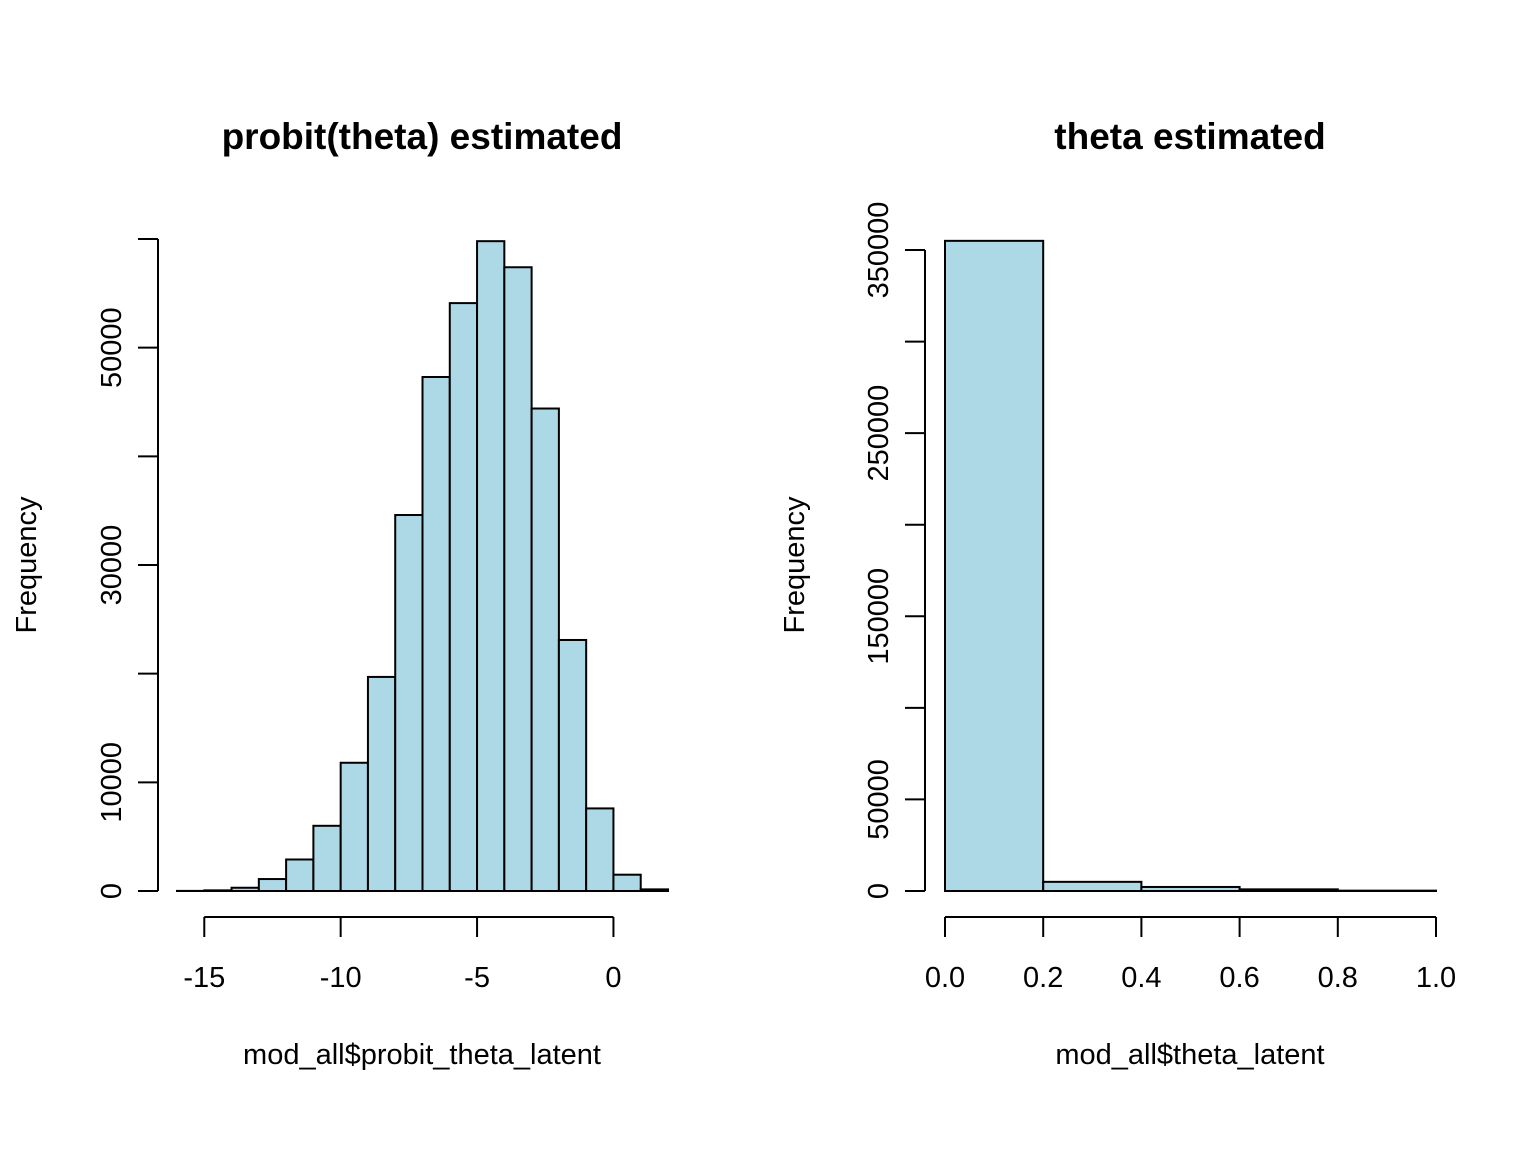  What do you see at coordinates (422, 1055) in the screenshot?
I see `x-axis-title: mod_all$probit_theta_latent` at bounding box center [422, 1055].